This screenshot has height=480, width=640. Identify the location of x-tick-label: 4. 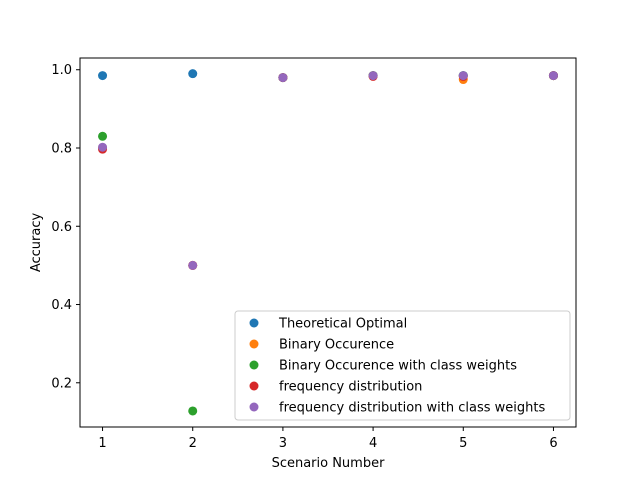
(373, 443).